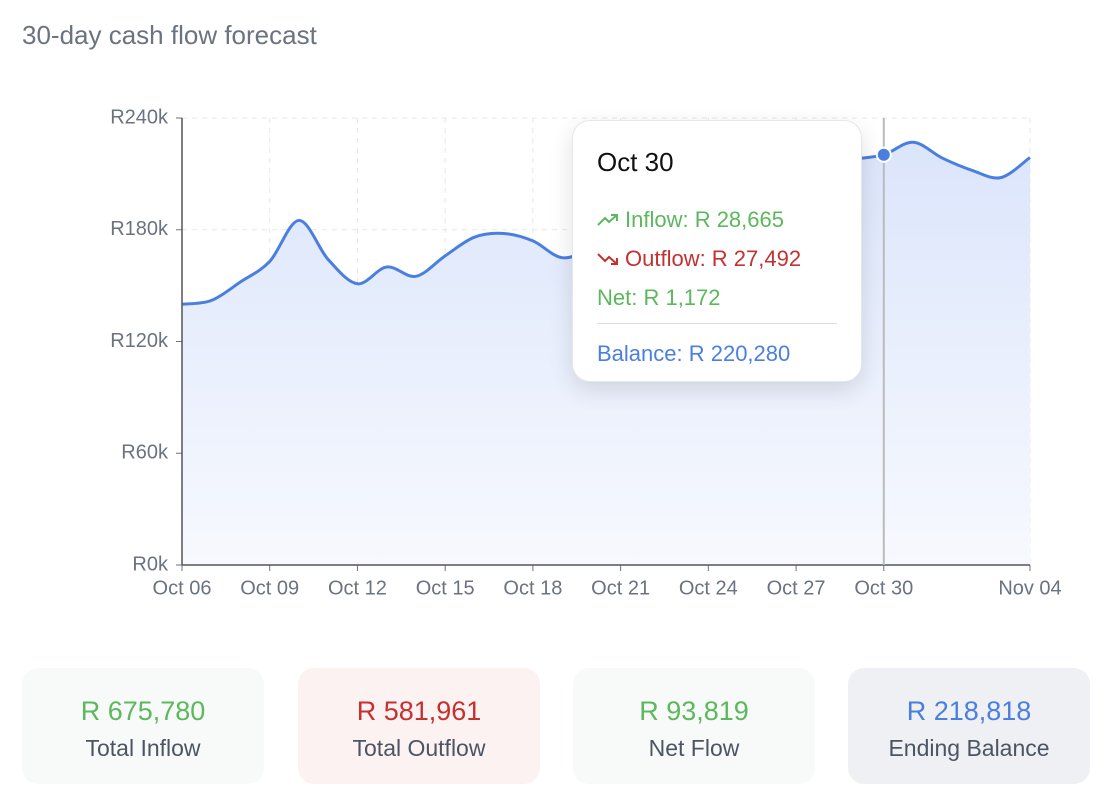 This screenshot has height=804, width=1114. I want to click on x-tick-label: Nov 04, so click(1029, 588).